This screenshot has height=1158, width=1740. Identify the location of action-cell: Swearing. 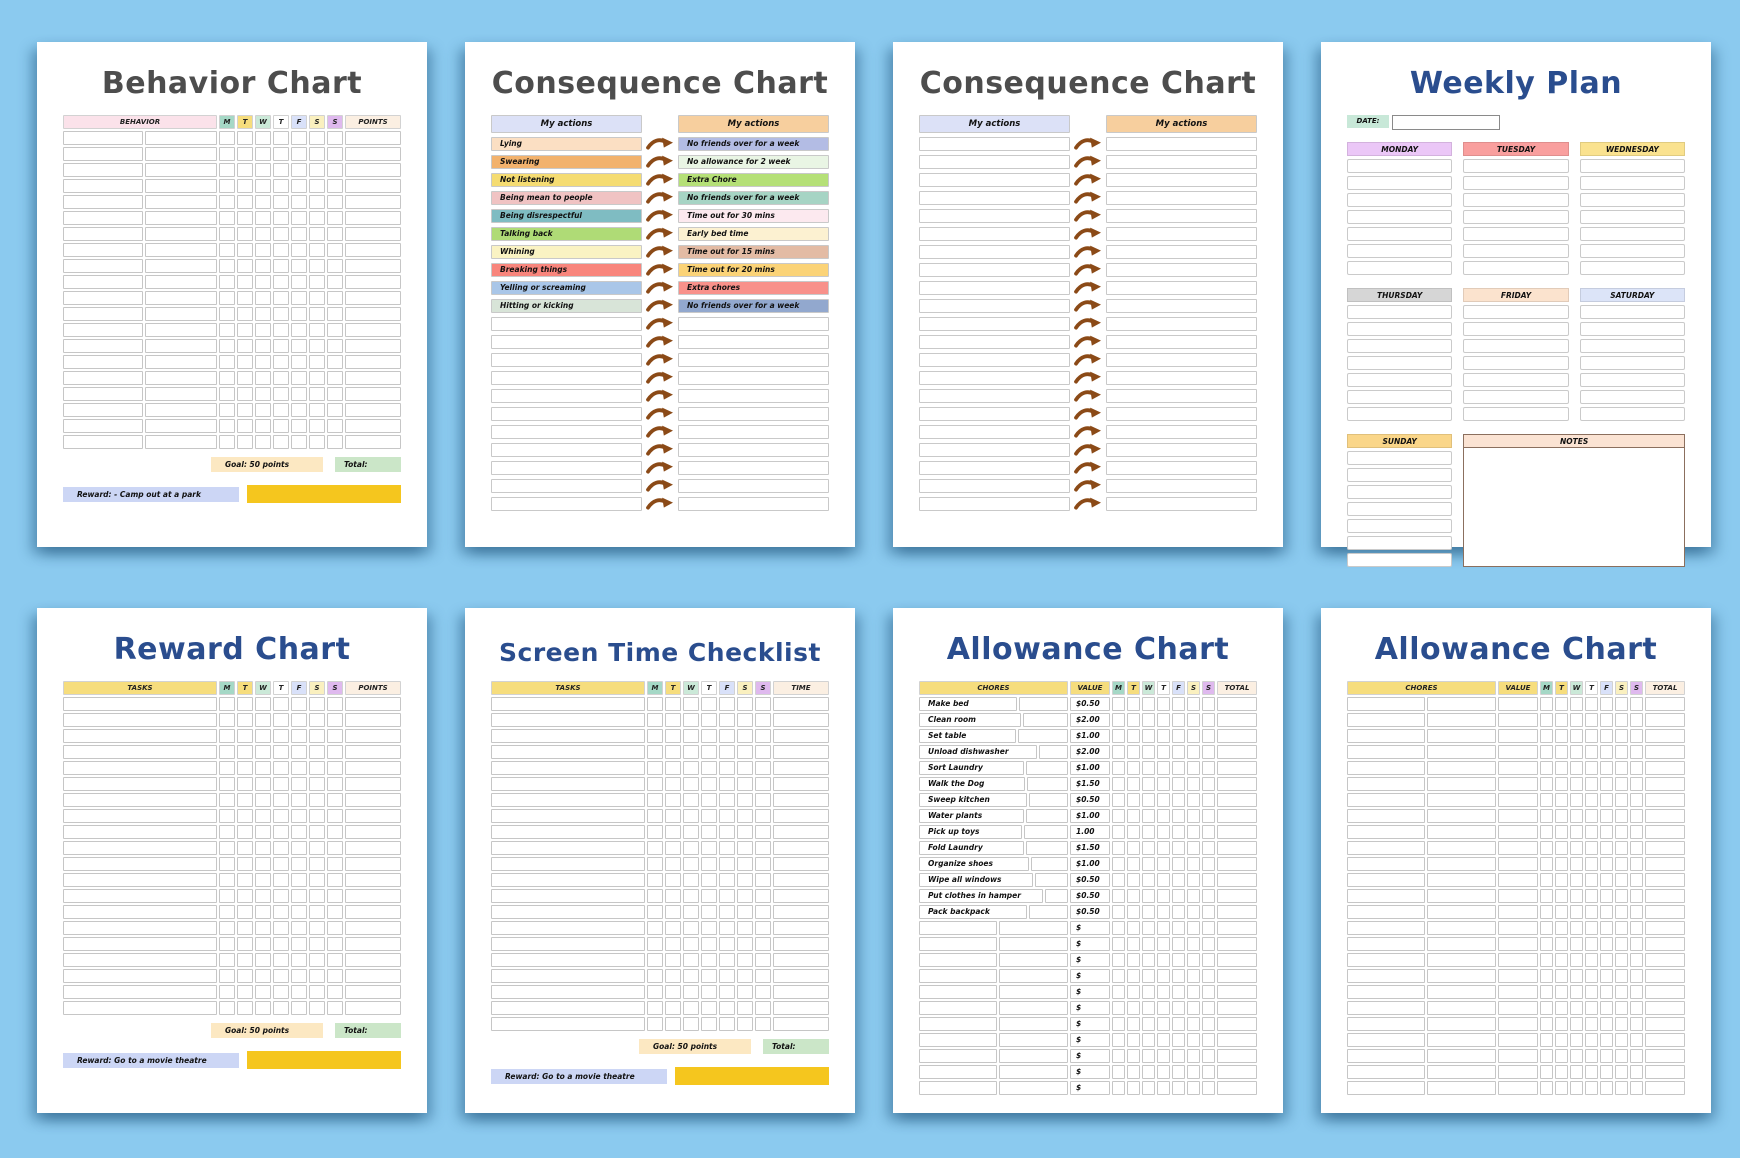
(566, 161).